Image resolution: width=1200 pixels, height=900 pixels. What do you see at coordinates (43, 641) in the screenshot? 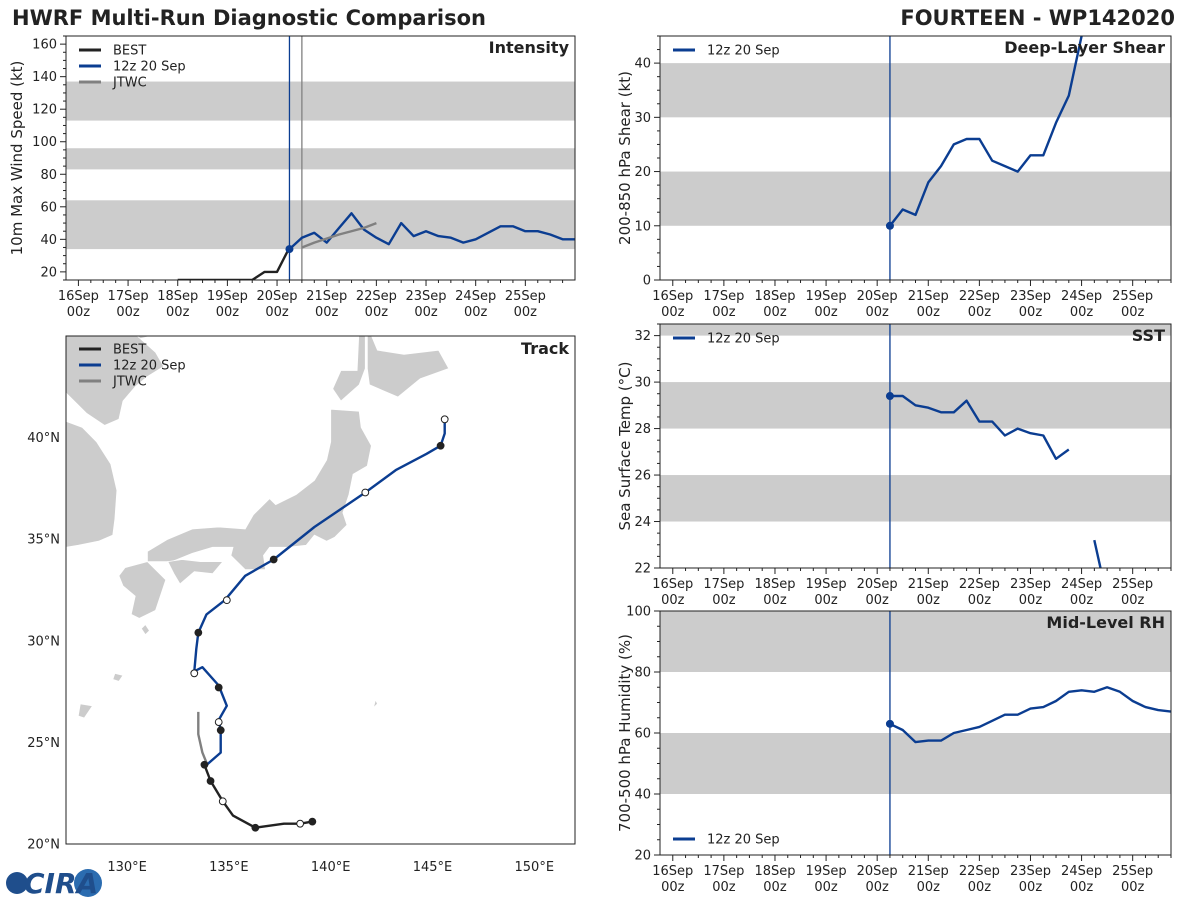
I see `lat-tick-label: 30°N` at bounding box center [43, 641].